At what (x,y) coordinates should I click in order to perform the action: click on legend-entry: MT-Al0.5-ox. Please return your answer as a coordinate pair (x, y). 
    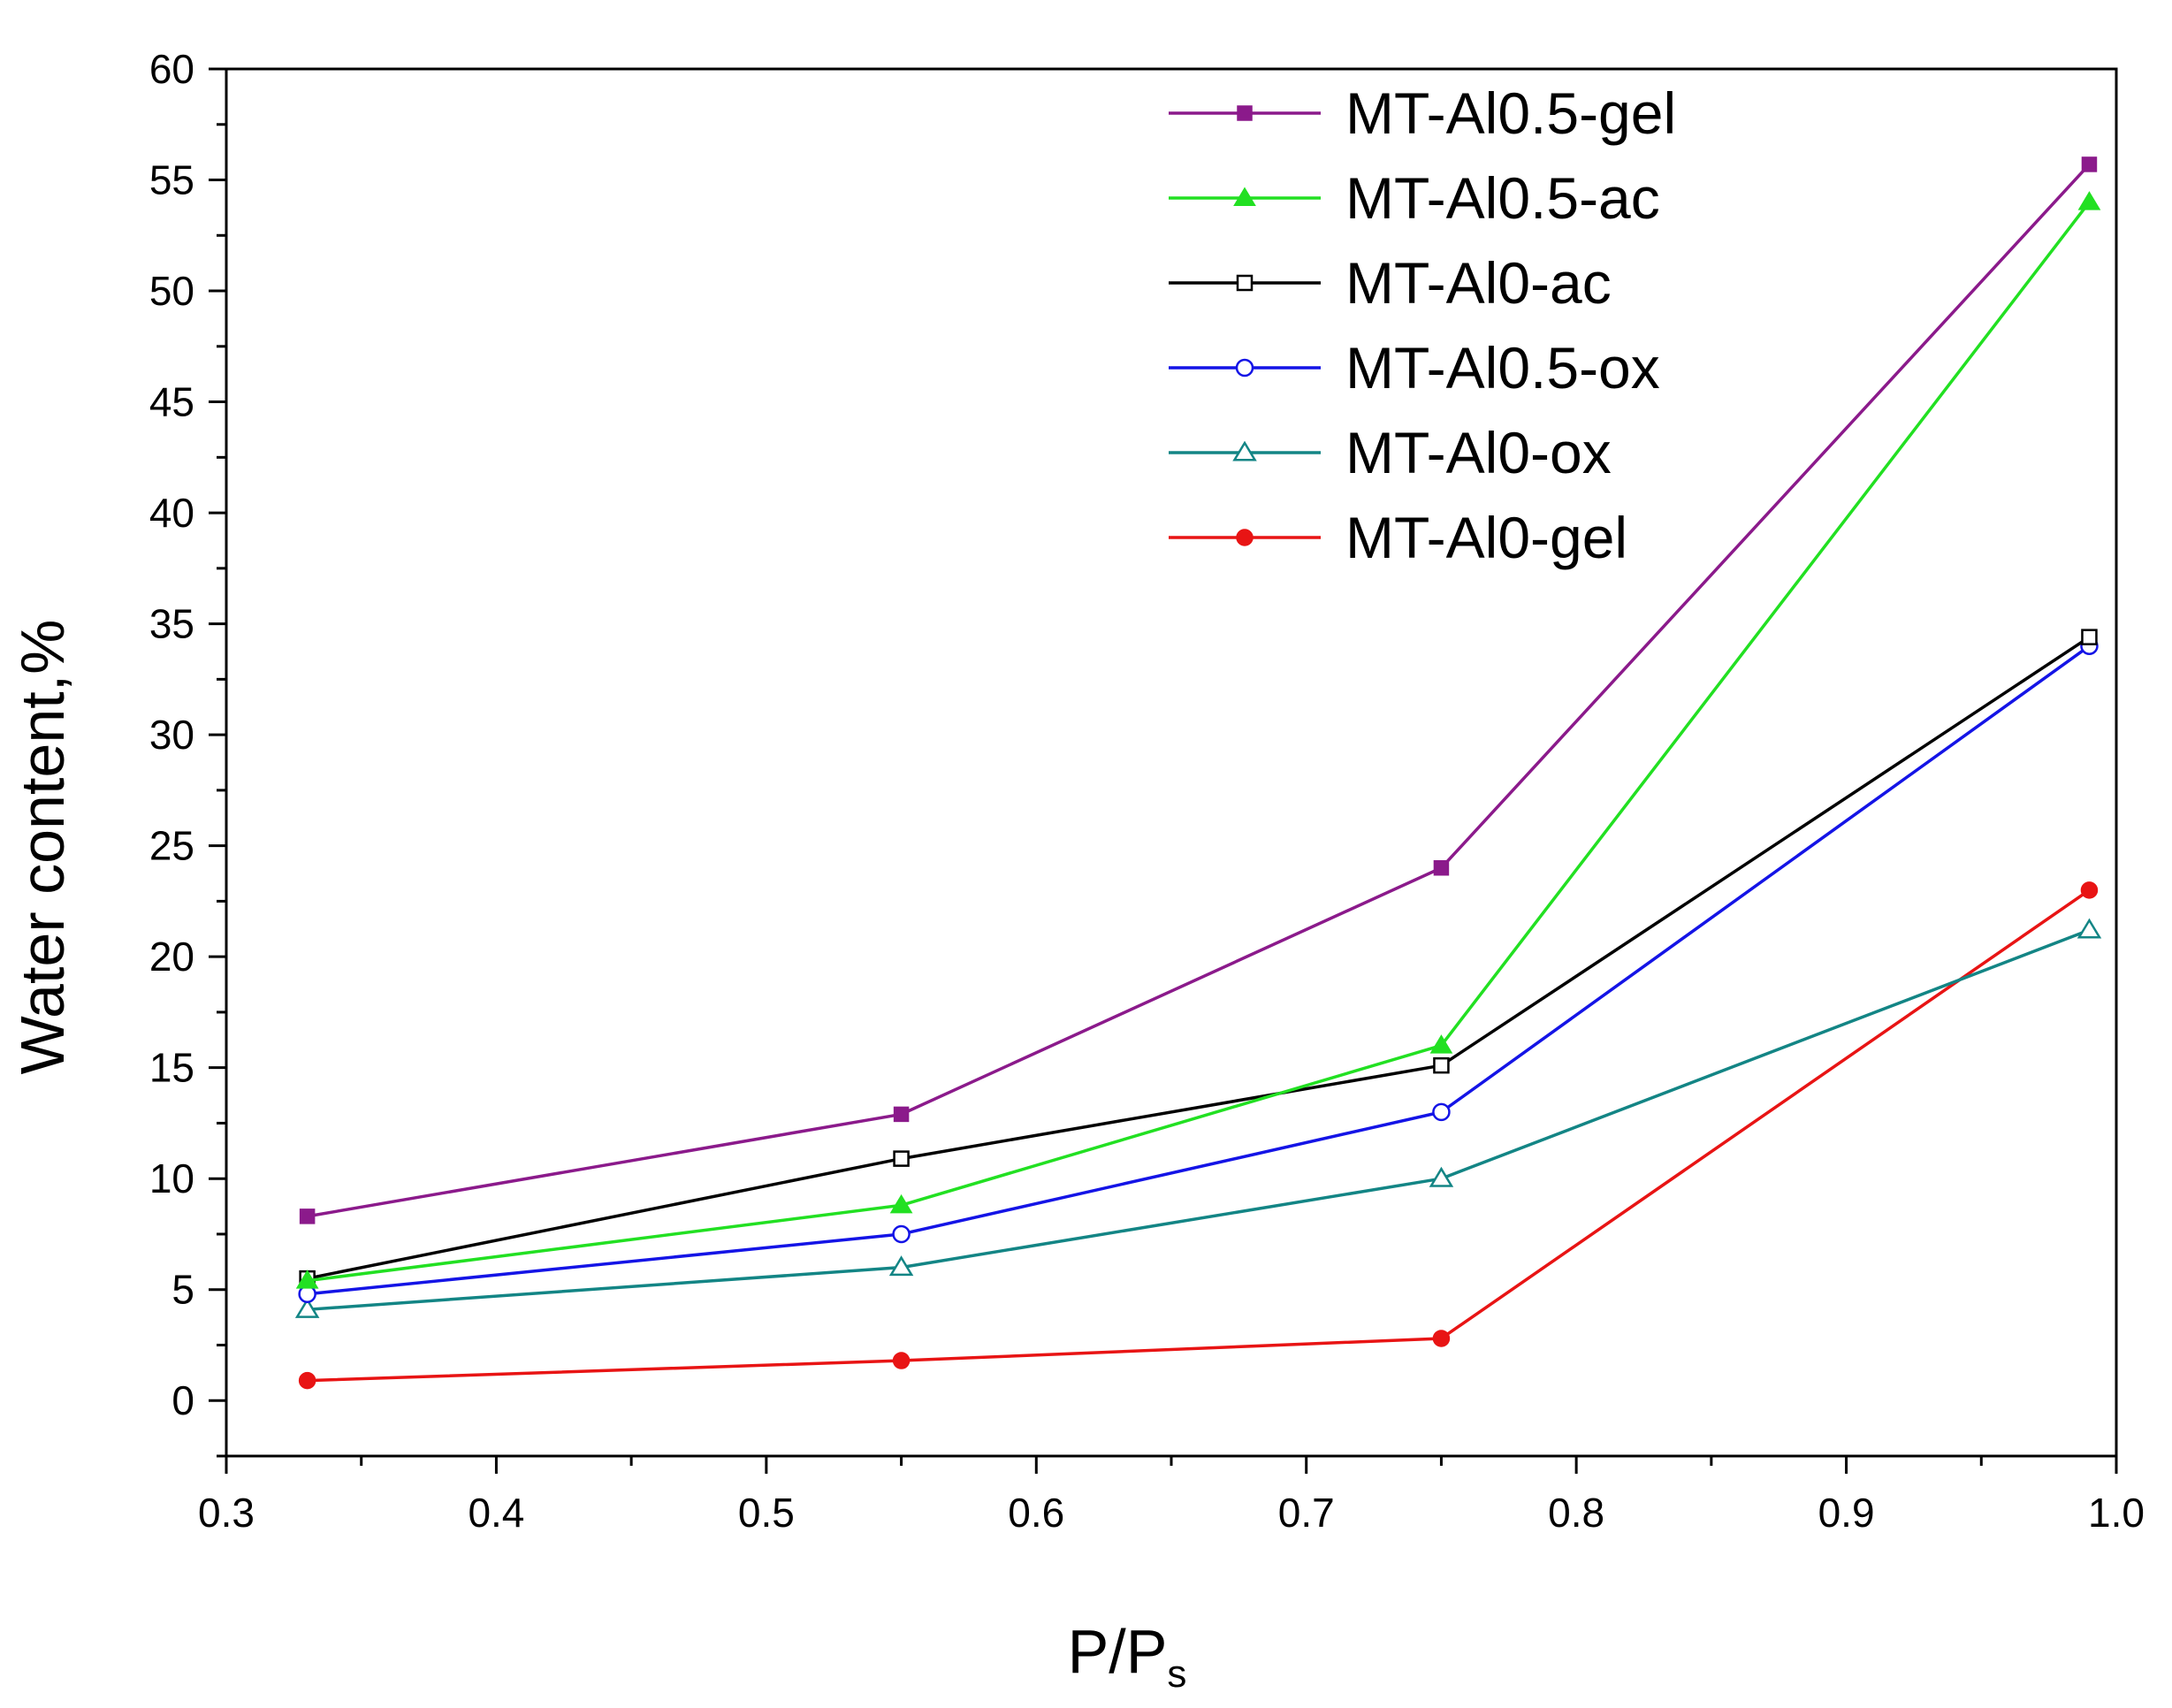
    Looking at the image, I should click on (1414, 367).